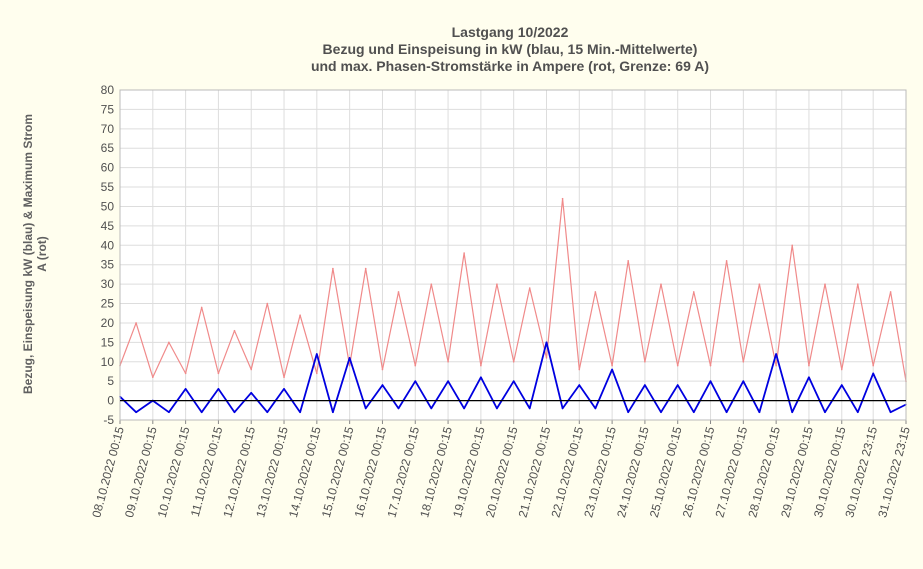 The image size is (923, 569). Describe the element at coordinates (239, 472) in the screenshot. I see `x-tick-label: 12.10.2022 00:15` at that location.